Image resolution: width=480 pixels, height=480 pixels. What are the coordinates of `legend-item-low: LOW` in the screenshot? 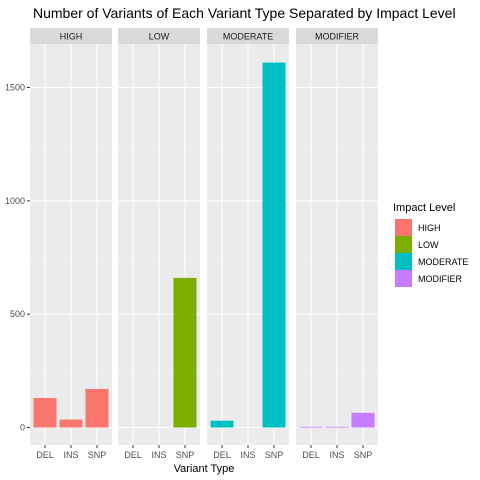 It's located at (417, 244).